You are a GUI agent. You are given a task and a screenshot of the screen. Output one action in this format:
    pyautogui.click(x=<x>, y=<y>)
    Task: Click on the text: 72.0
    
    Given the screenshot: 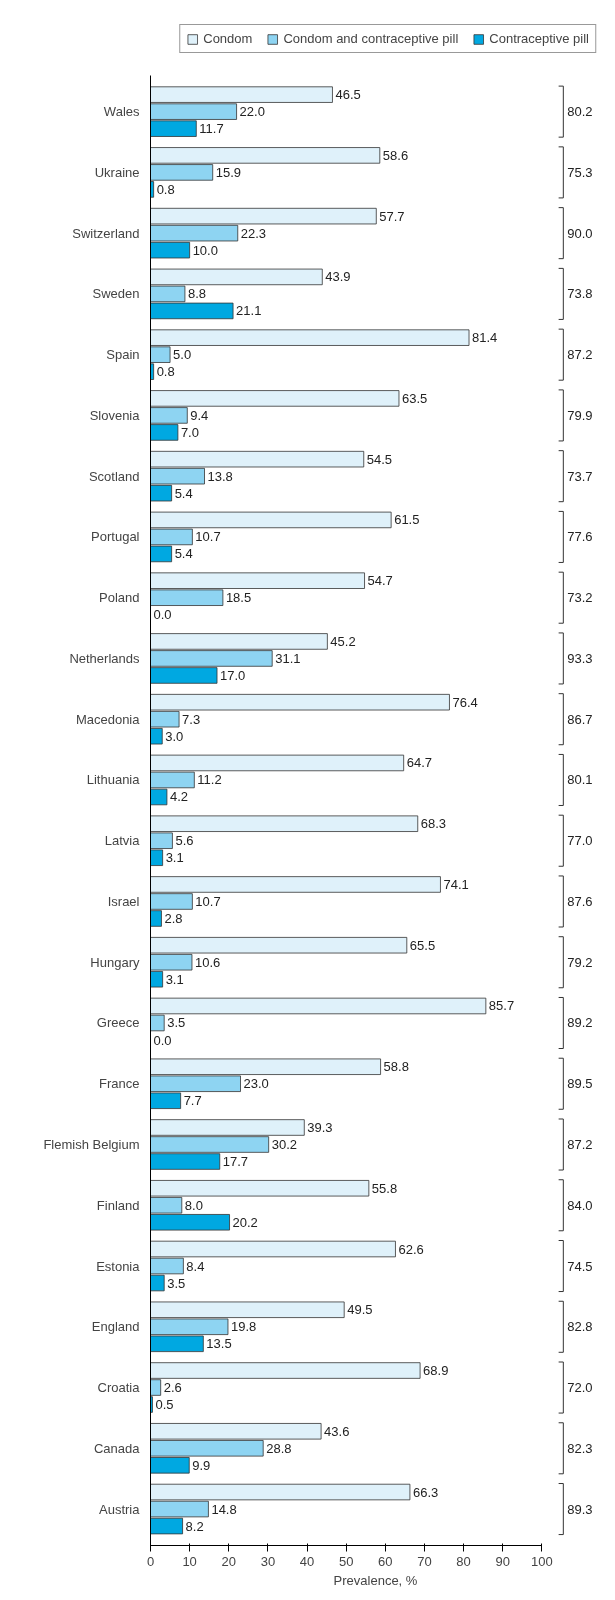 What is the action you would take?
    pyautogui.click(x=580, y=1388)
    